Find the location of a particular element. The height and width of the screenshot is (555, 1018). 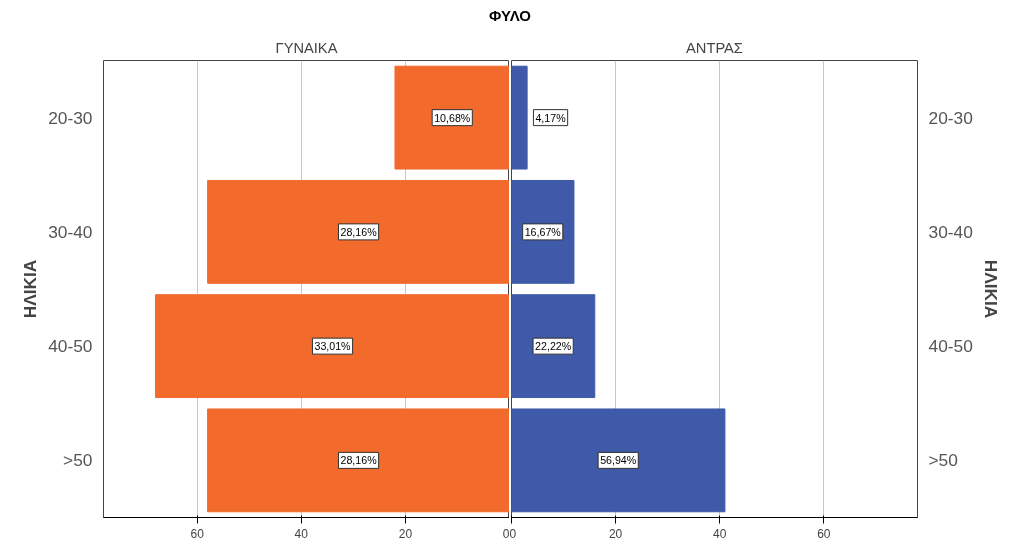

annotation: 22,22% is located at coordinates (553, 346).